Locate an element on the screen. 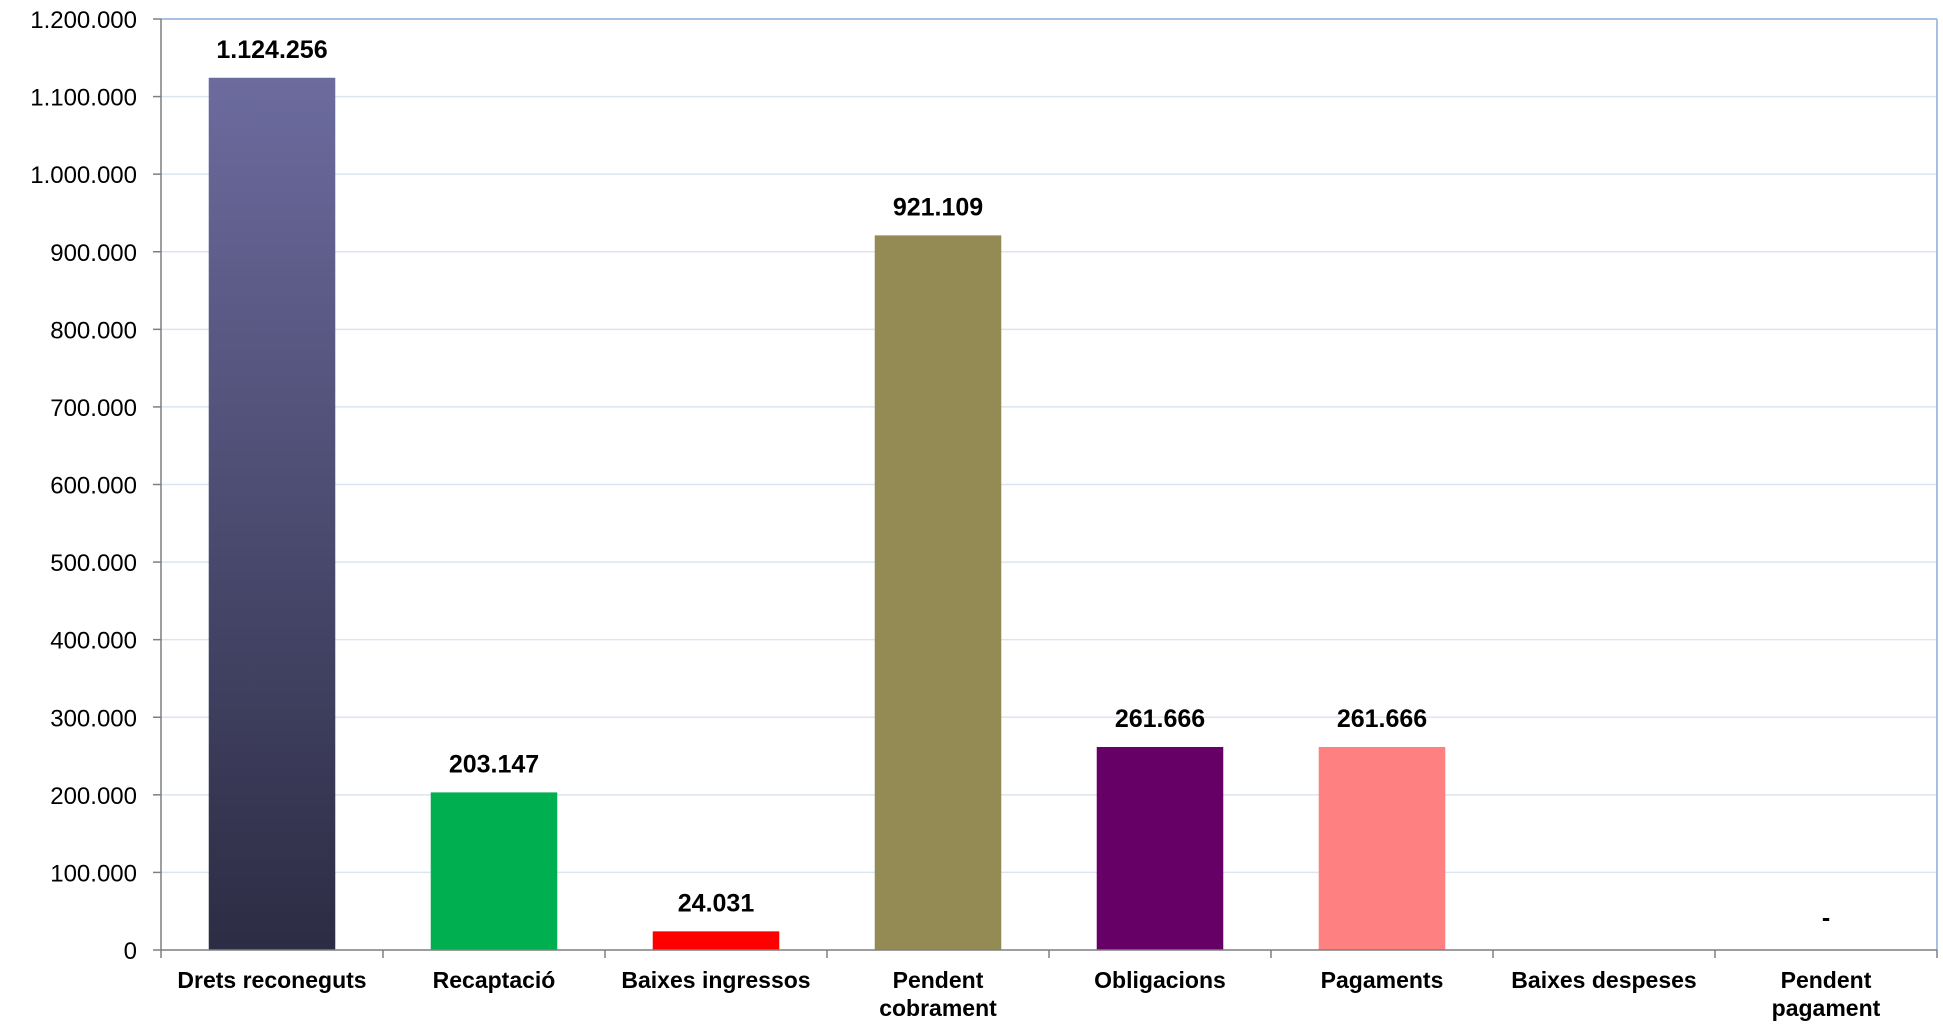 This screenshot has width=1943, height=1030. y-tick-label: 400.000 is located at coordinates (93, 641).